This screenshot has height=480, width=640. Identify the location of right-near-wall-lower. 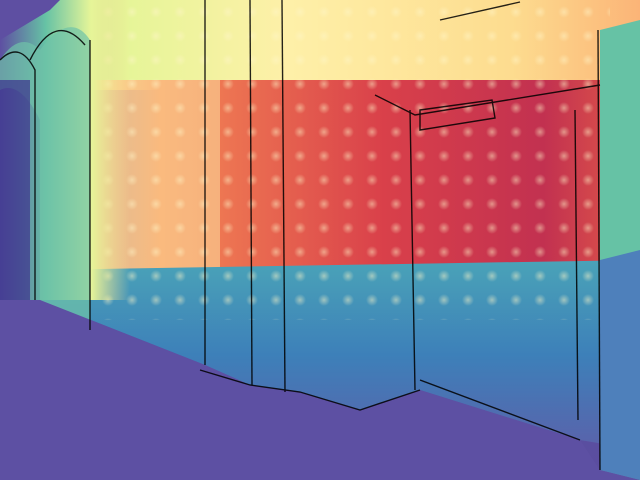
(620, 365).